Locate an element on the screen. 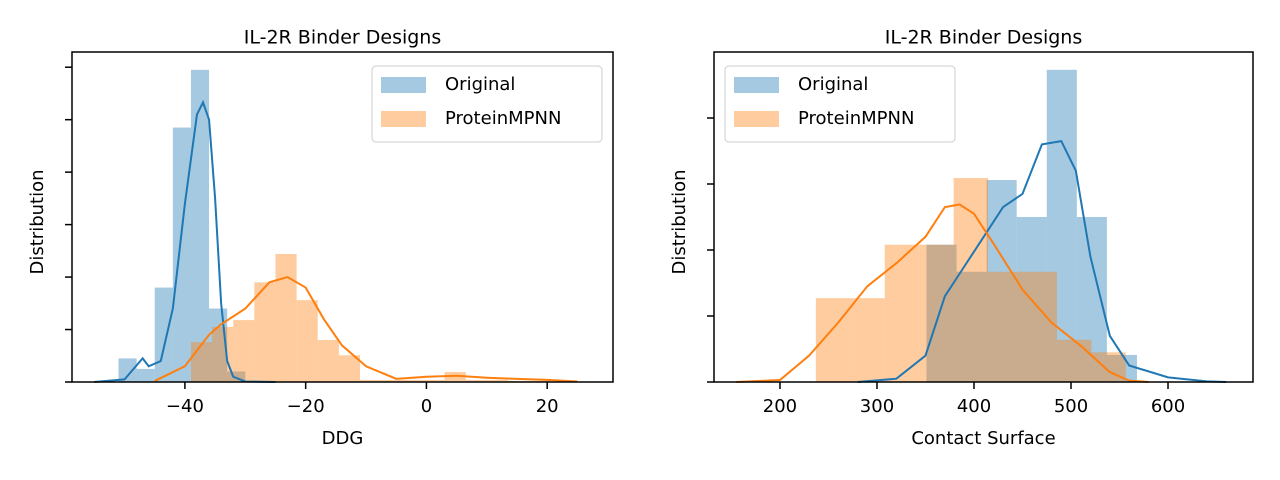 The image size is (1280, 480). x-tick-label: 500 is located at coordinates (1071, 406).